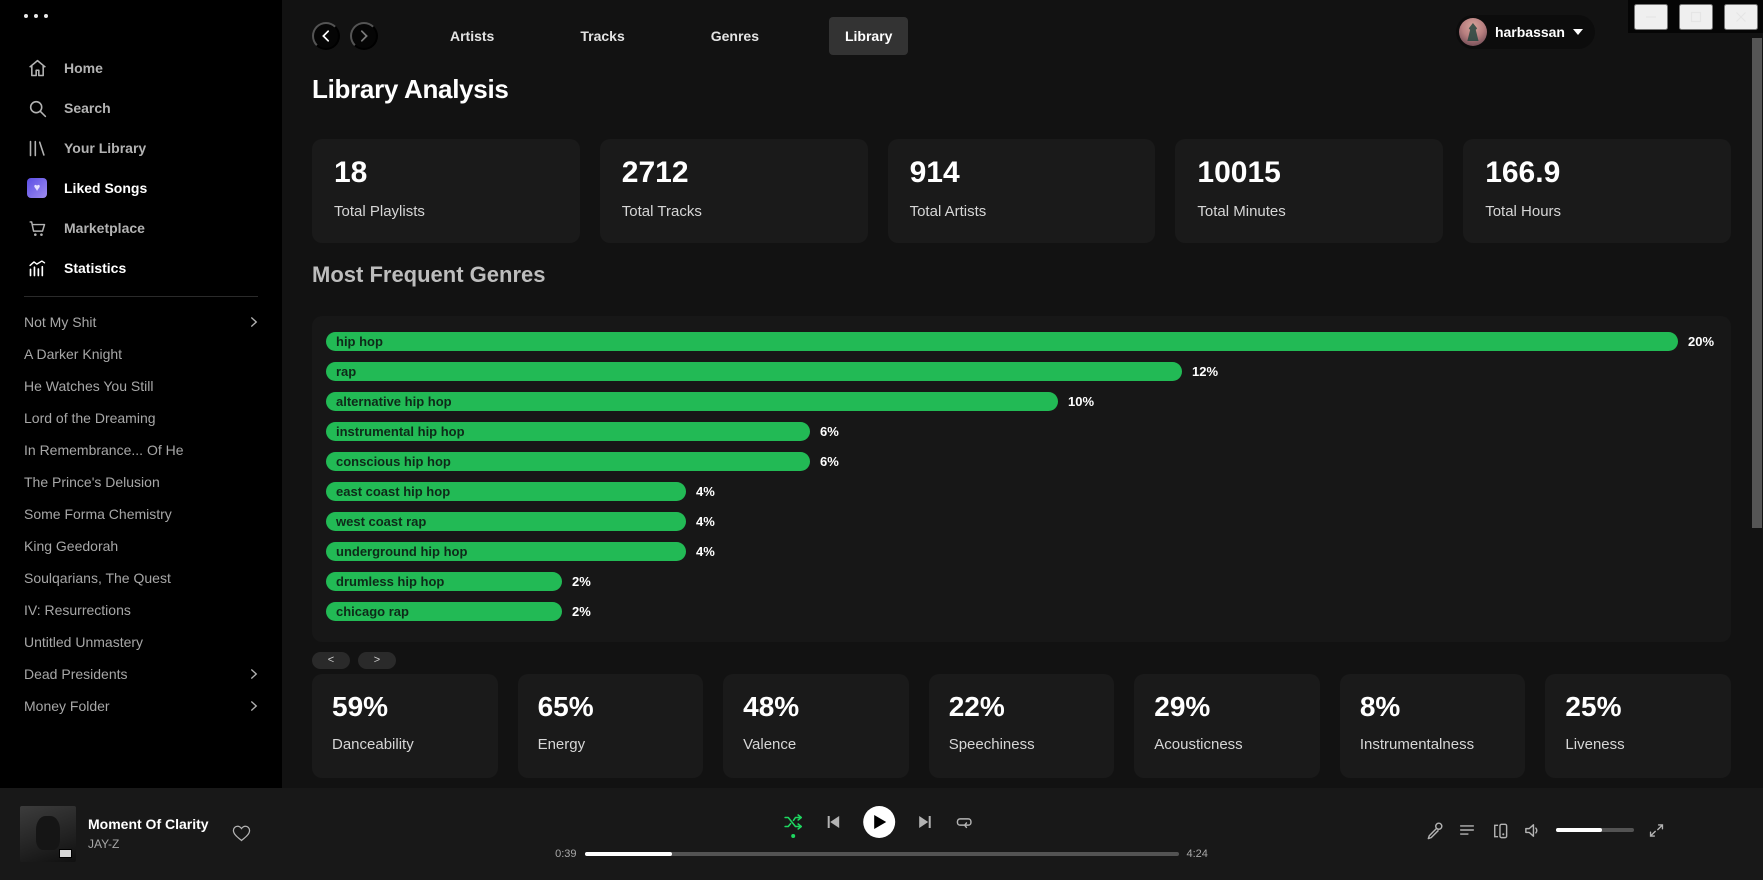 Image resolution: width=1763 pixels, height=880 pixels. I want to click on sidebar-item-marketplace: Marketplace, so click(141, 228).